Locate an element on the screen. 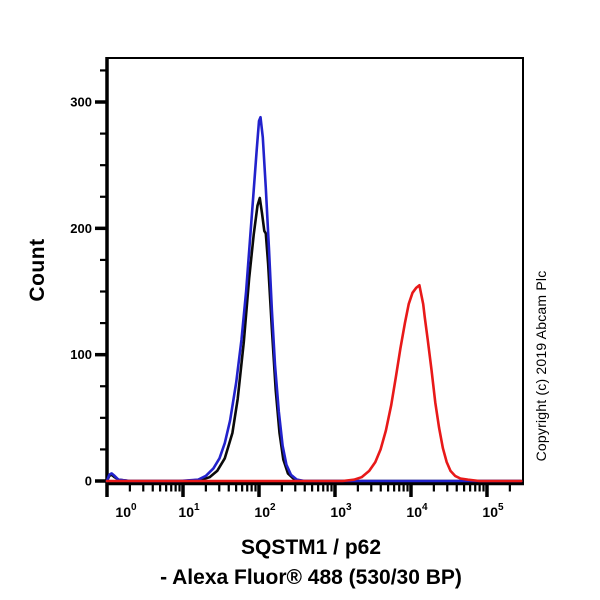 This screenshot has height=600, width=600. x-axis-tick-label: 10⁵ is located at coordinates (493, 511).